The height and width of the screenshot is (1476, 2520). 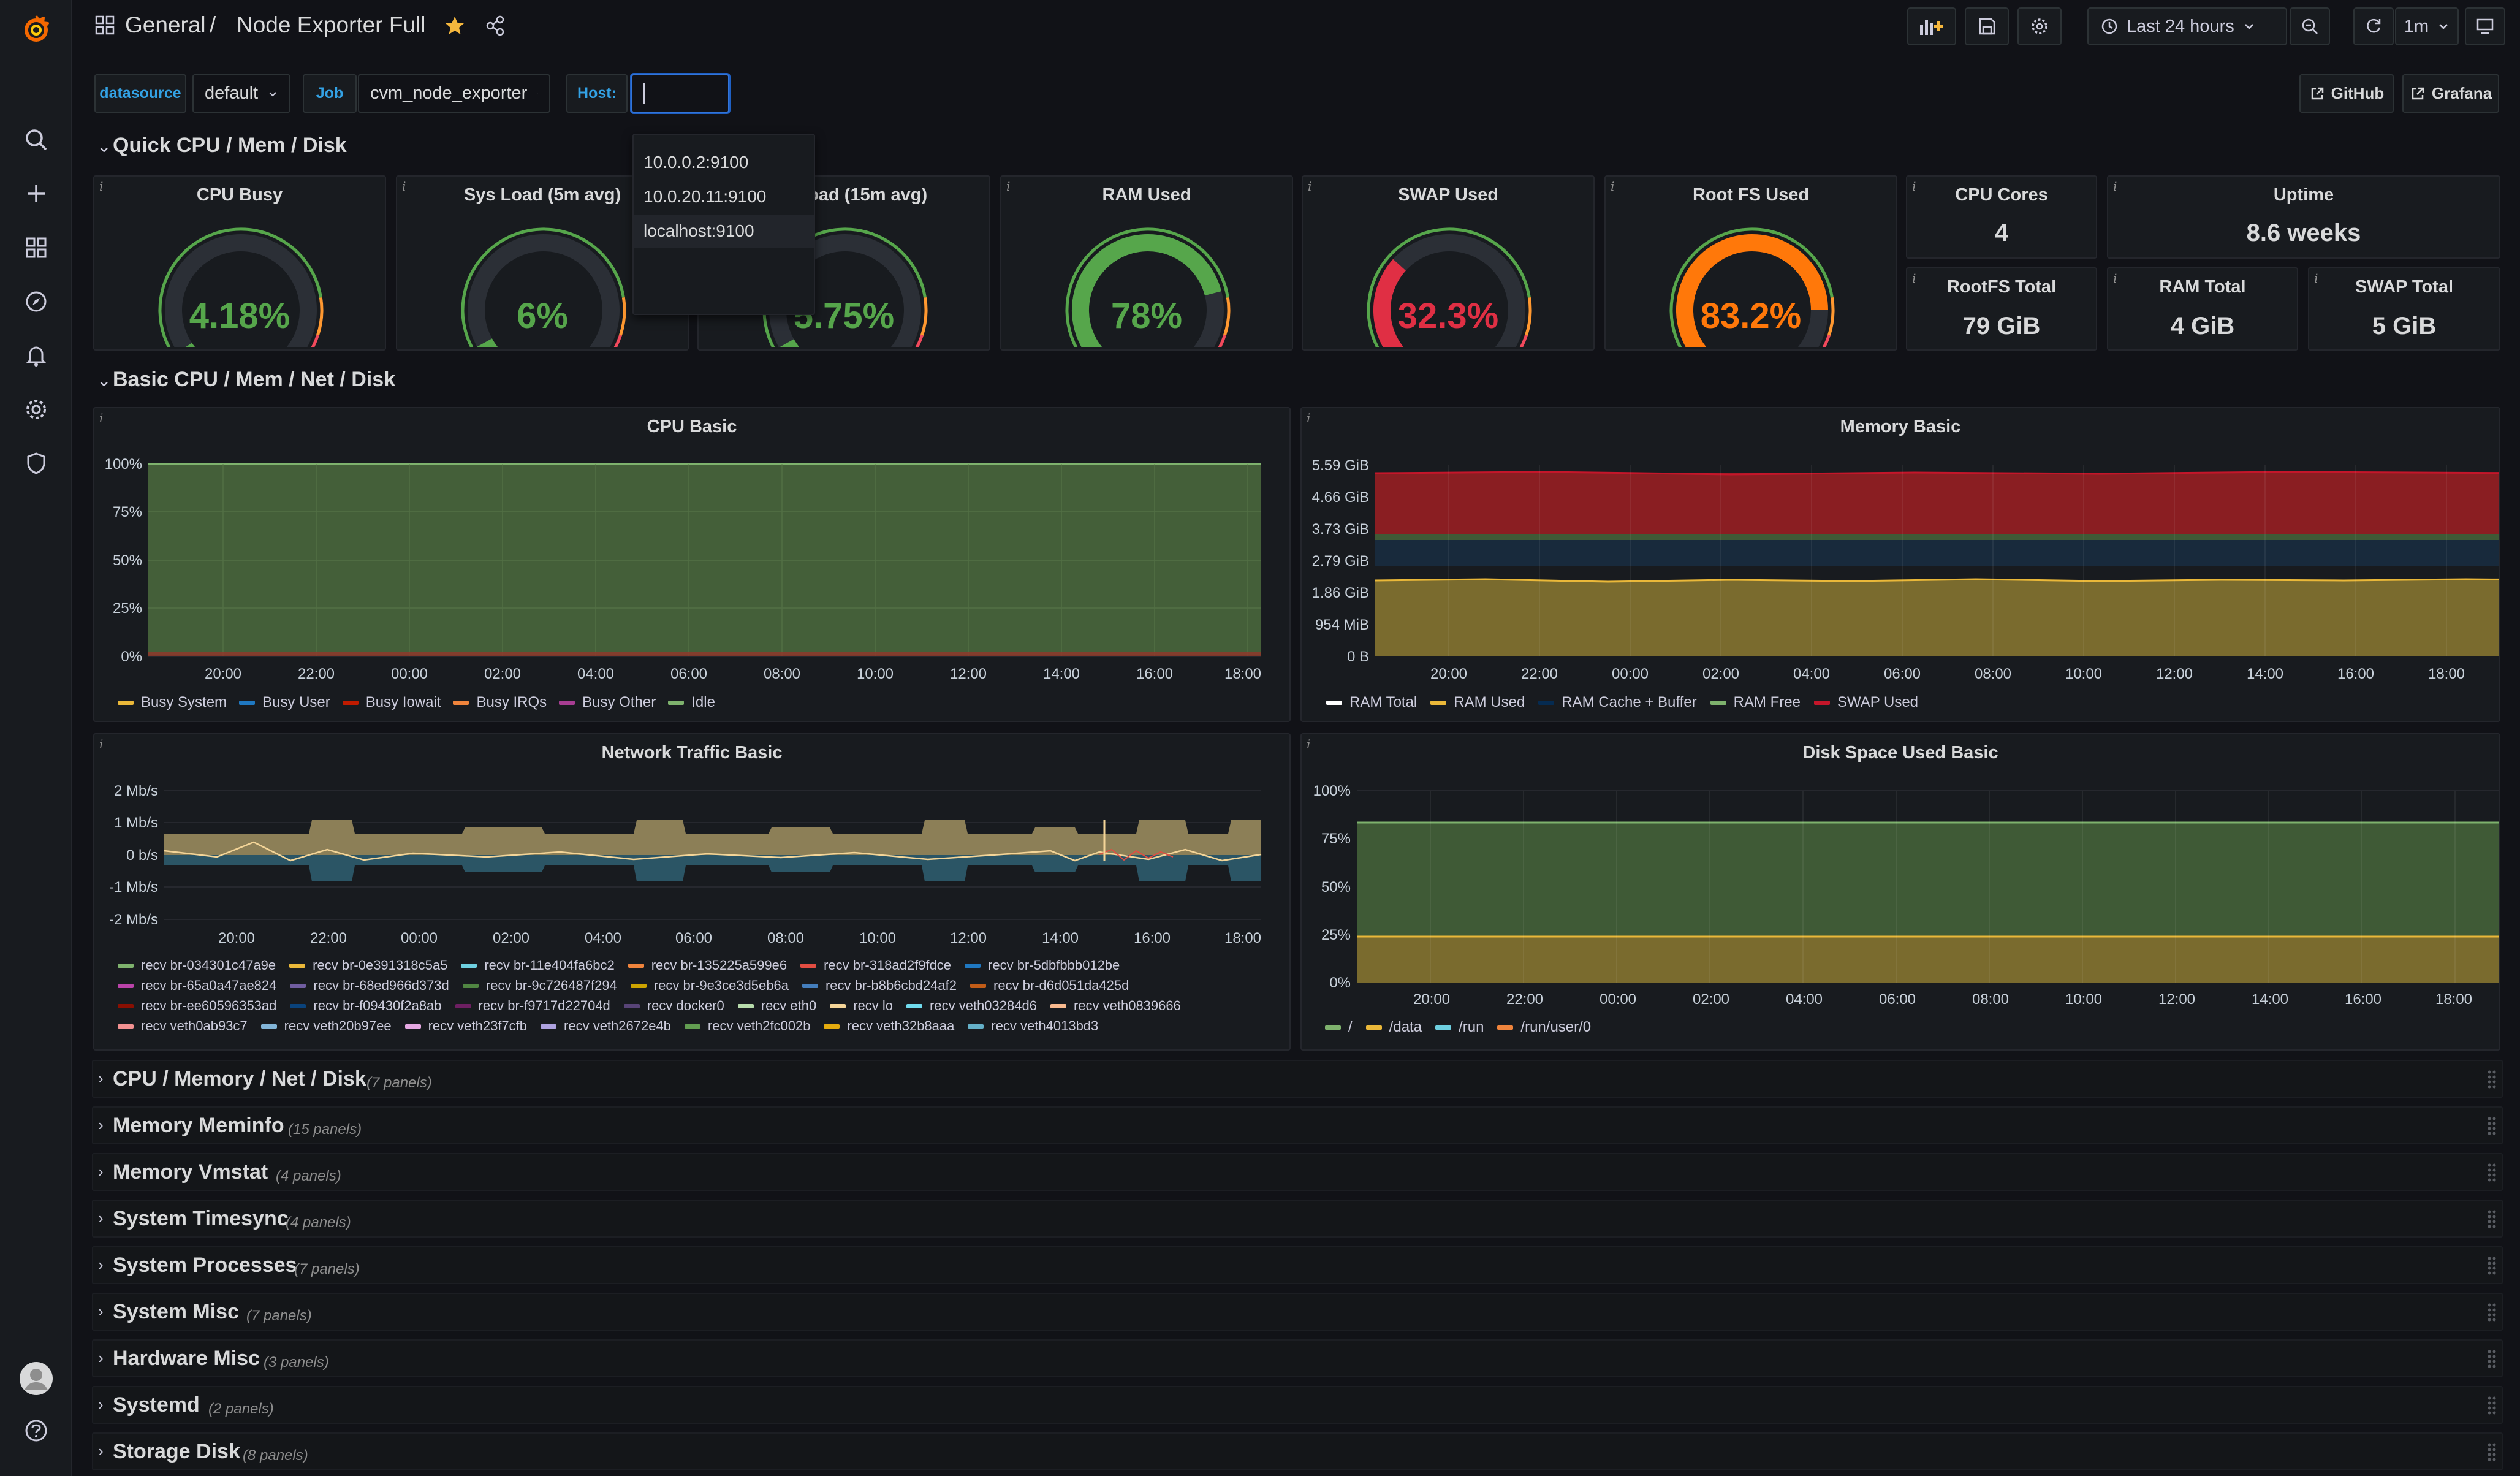 What do you see at coordinates (1297, 1172) in the screenshot?
I see `collapsed-row: › Memory Vmstat (4 panels)` at bounding box center [1297, 1172].